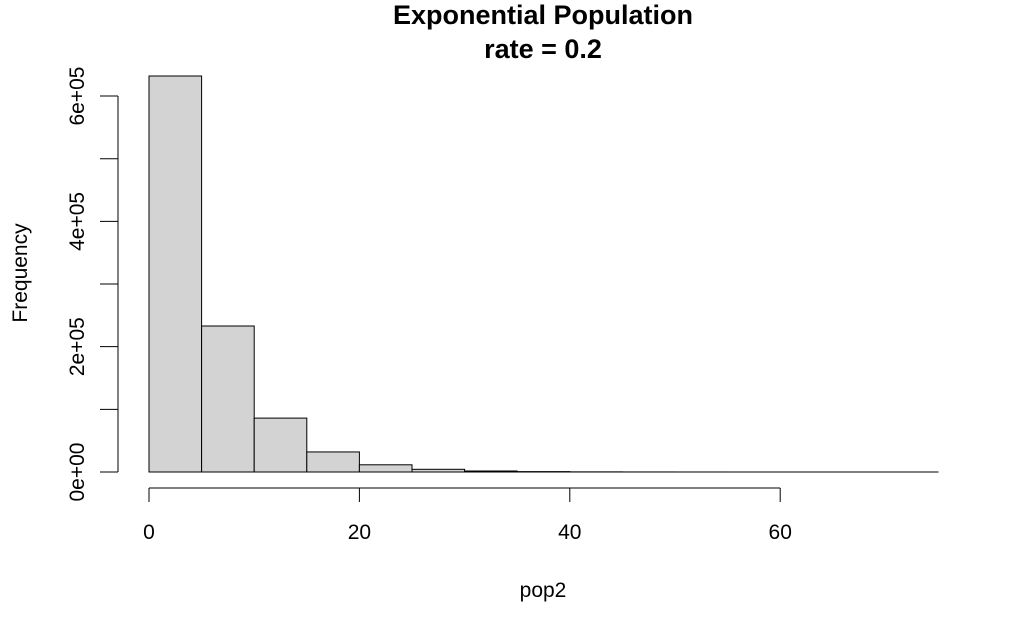 The width and height of the screenshot is (1029, 635). Describe the element at coordinates (77, 221) in the screenshot. I see `y-tick-label: 4e+05` at that location.